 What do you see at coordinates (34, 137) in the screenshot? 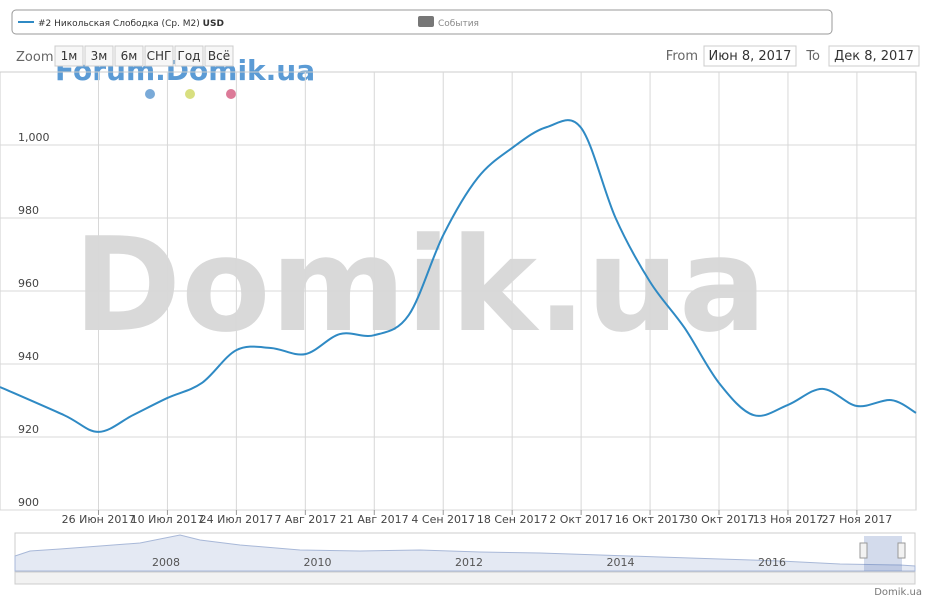
I see `y-tick-label: 1,000` at bounding box center [34, 137].